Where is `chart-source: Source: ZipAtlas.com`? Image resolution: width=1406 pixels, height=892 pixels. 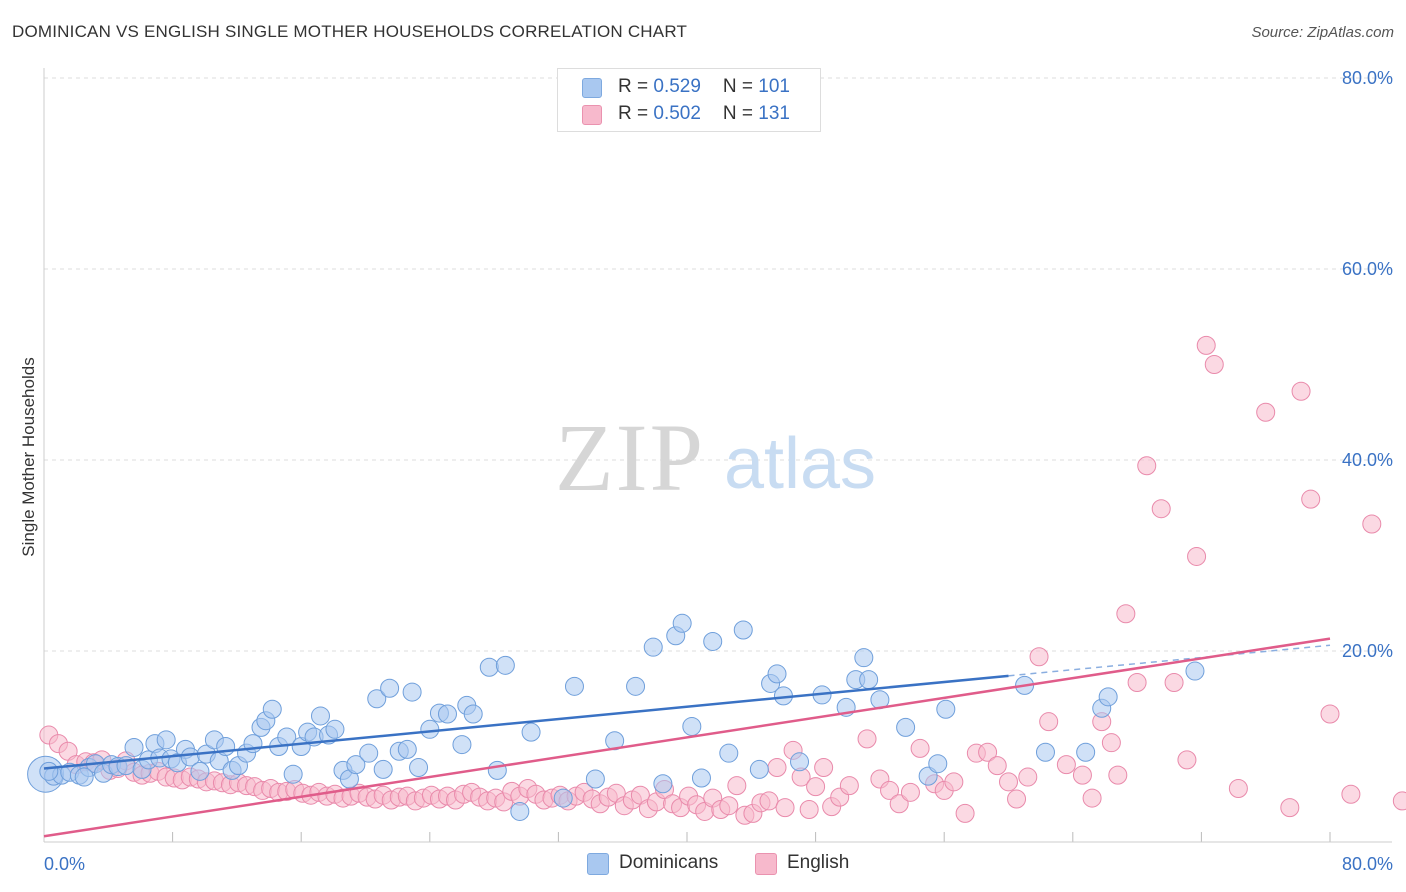
chart-source: Source: ZipAtlas.com is located at coordinates (1322, 32).